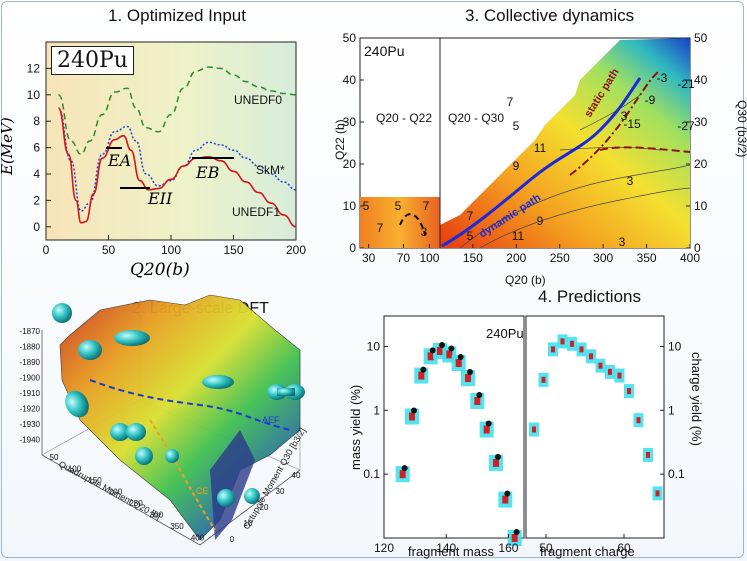 Image resolution: width=747 pixels, height=561 pixels. Describe the element at coordinates (624, 116) in the screenshot. I see `p3-contour-label: 3` at that location.